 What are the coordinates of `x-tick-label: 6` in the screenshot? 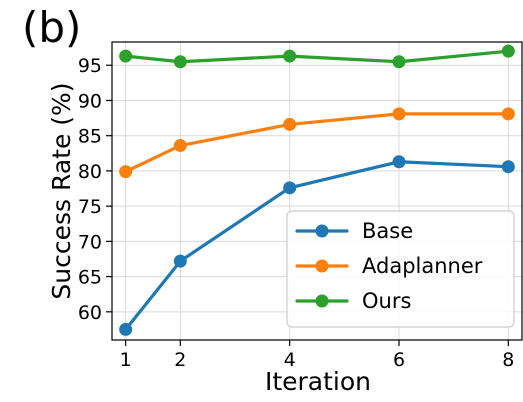 It's located at (399, 360).